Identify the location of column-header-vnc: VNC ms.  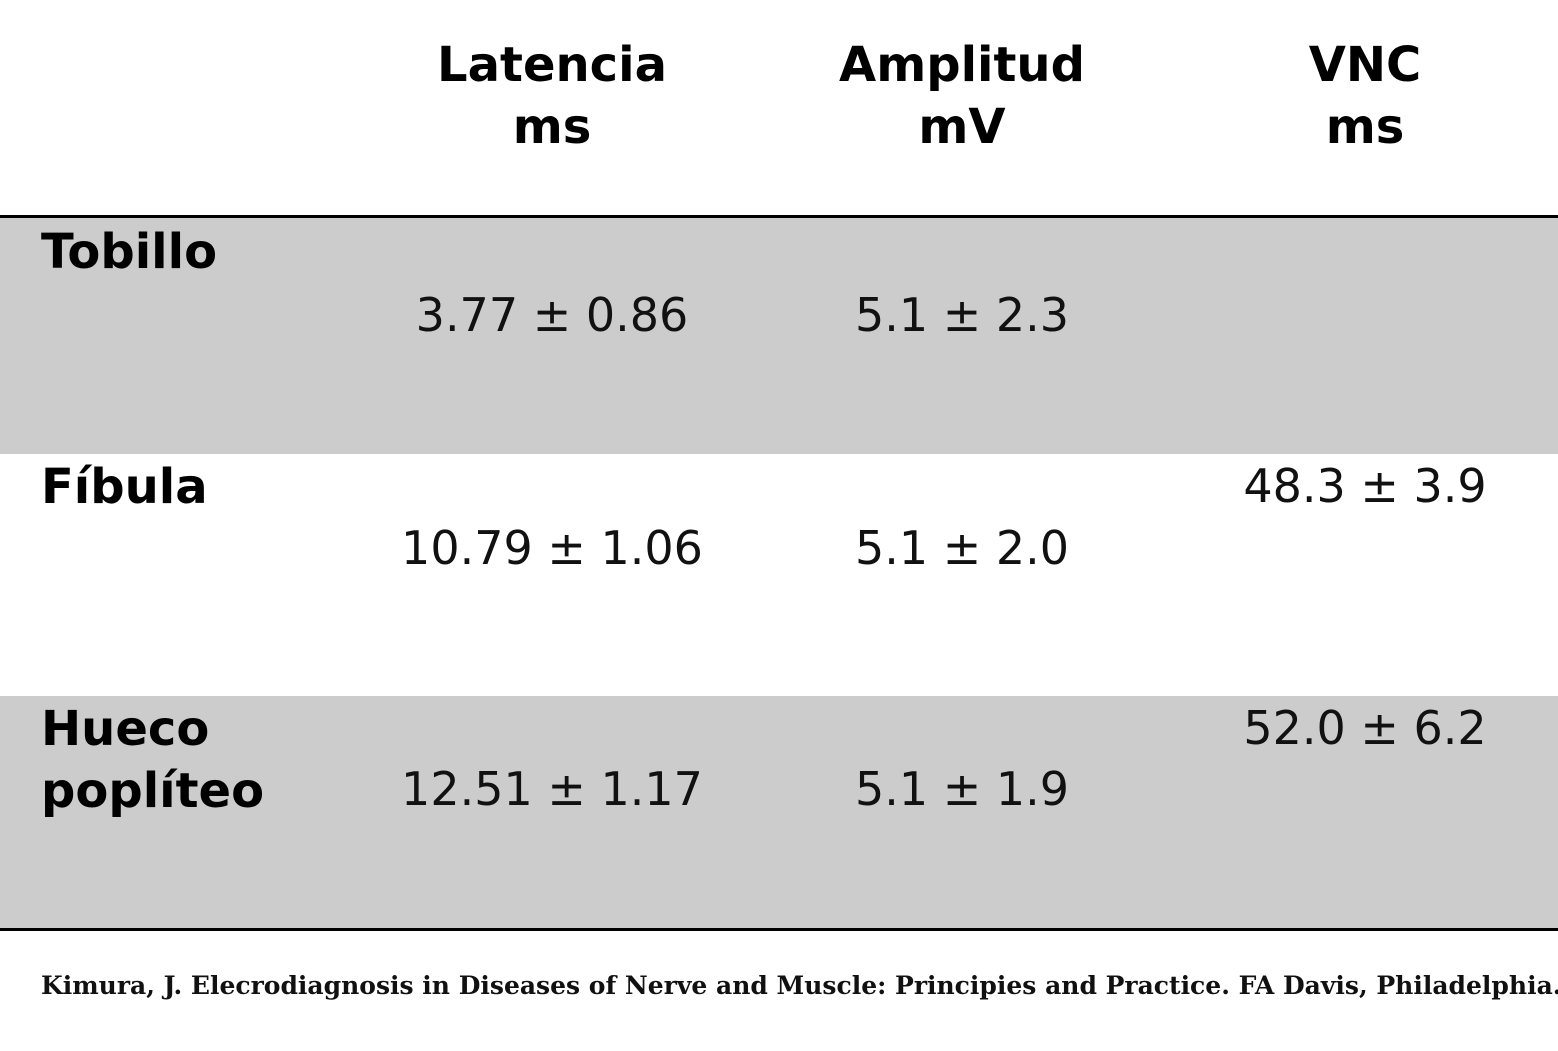
(1361, 96).